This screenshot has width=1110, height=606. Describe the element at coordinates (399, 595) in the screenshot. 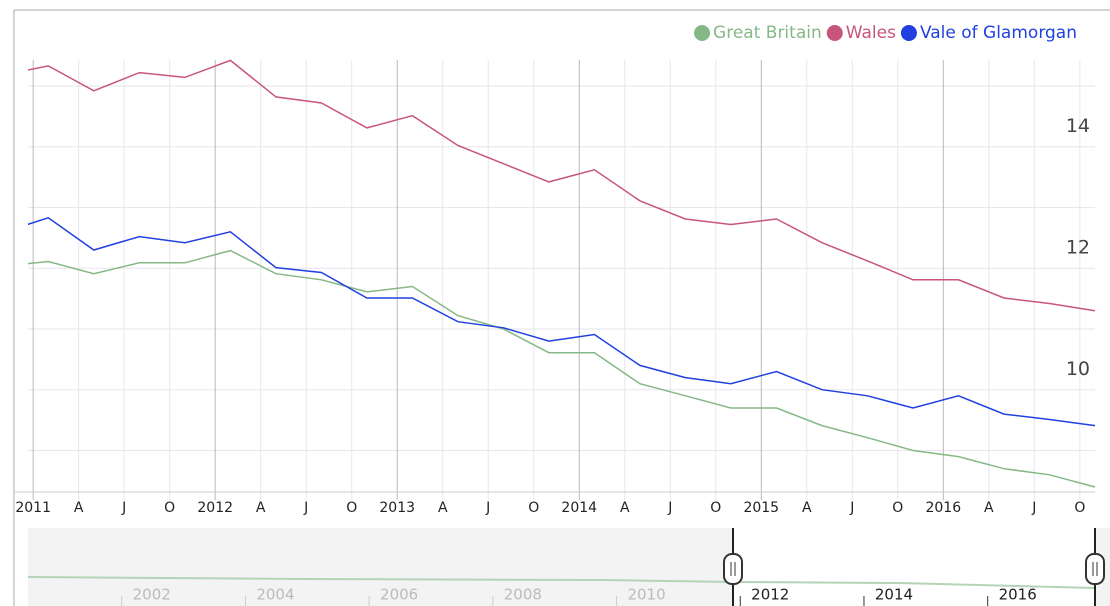

I see `navigator-label: 2006` at that location.